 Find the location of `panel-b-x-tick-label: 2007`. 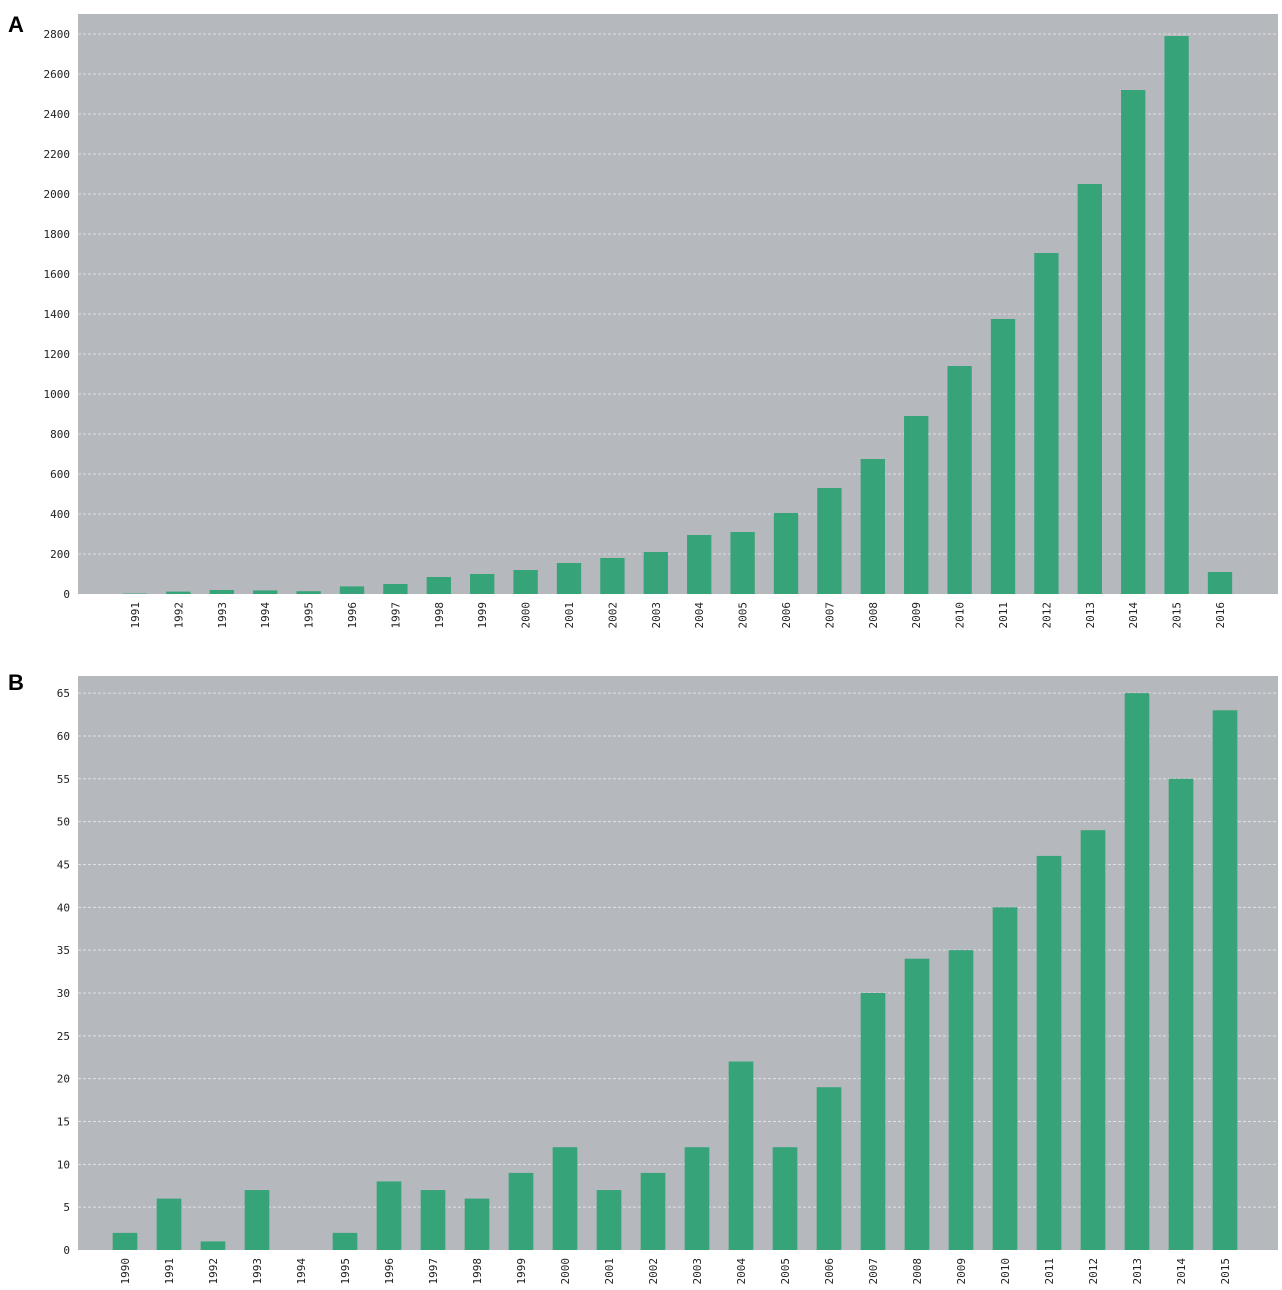

panel-b-x-tick-label: 2007 is located at coordinates (873, 1271).